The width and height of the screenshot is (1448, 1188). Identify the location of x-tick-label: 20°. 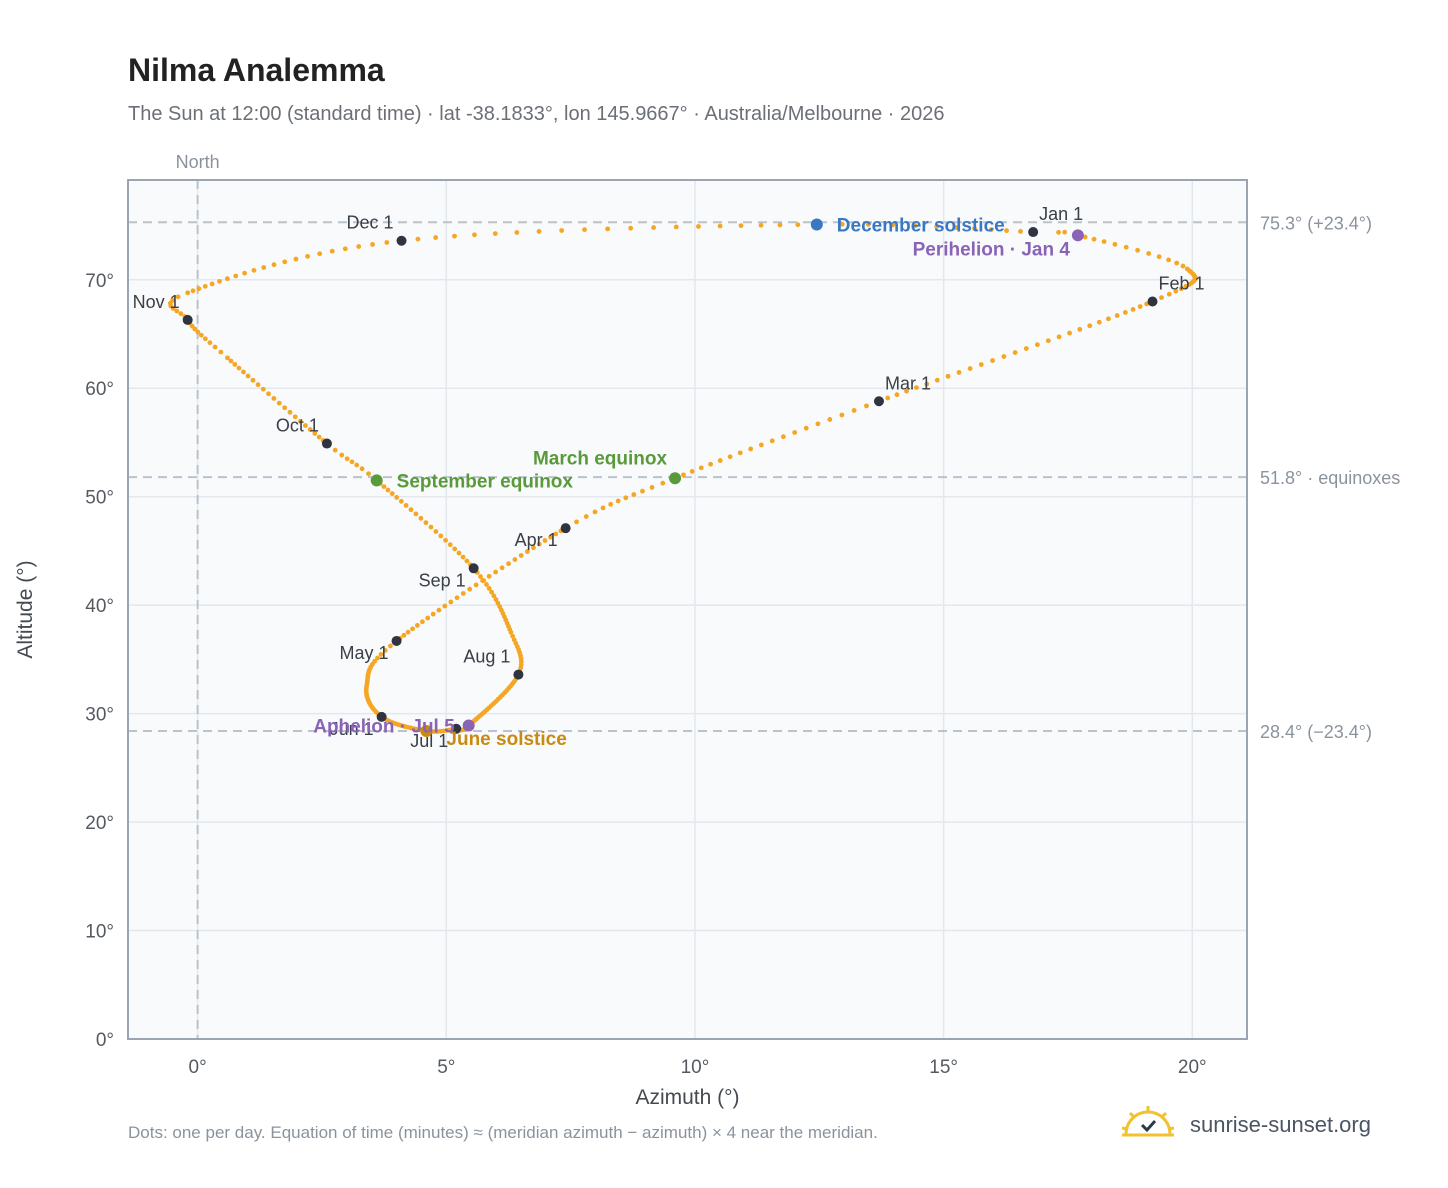
(1192, 1067).